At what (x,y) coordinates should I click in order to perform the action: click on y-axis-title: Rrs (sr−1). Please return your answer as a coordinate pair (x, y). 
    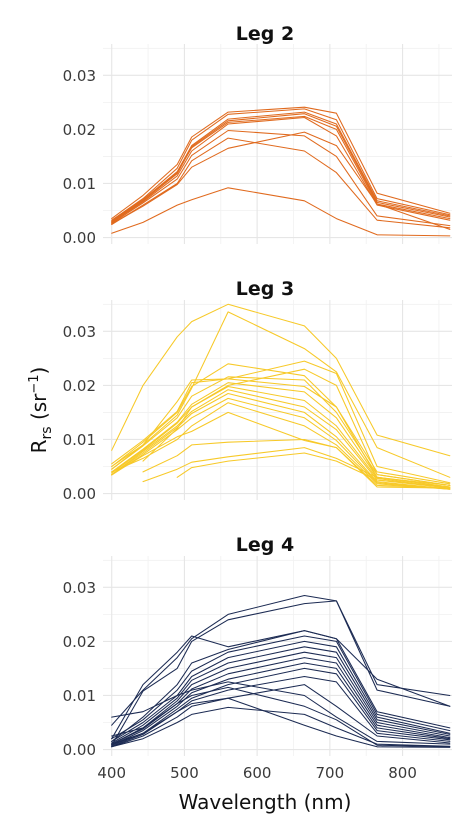
    Looking at the image, I should click on (41, 410).